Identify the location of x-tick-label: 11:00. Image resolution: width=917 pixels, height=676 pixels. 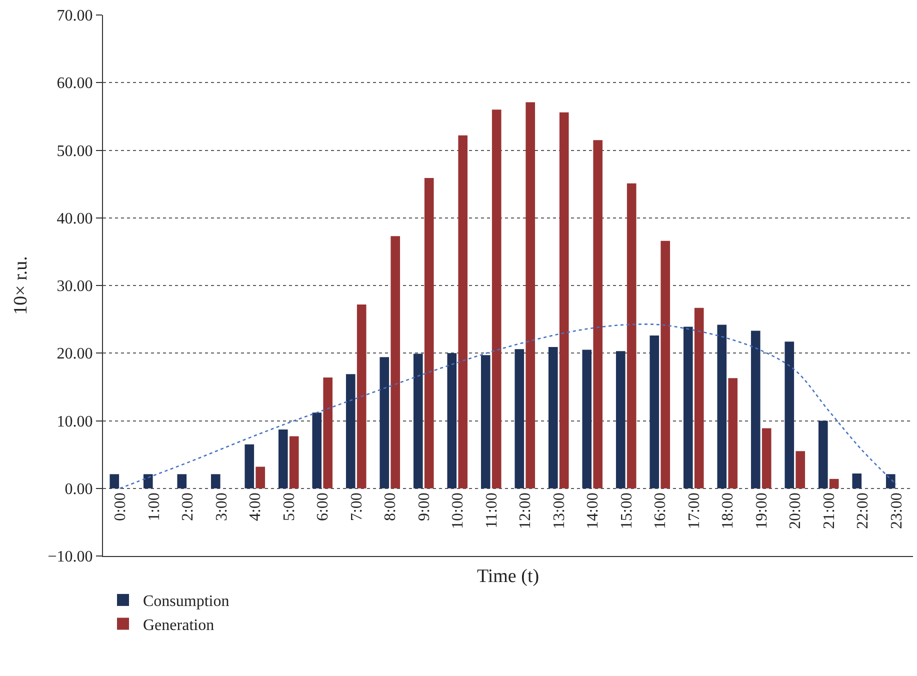
(491, 510).